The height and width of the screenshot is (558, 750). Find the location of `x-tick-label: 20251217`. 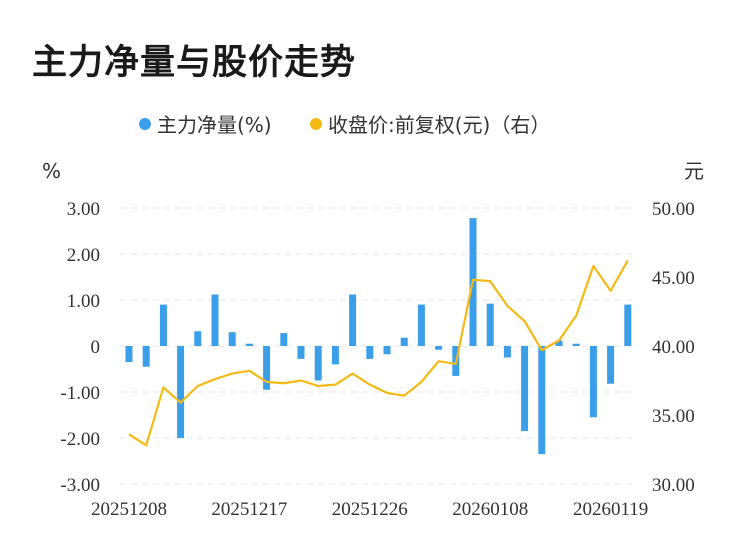

x-tick-label: 20251217 is located at coordinates (249, 509).